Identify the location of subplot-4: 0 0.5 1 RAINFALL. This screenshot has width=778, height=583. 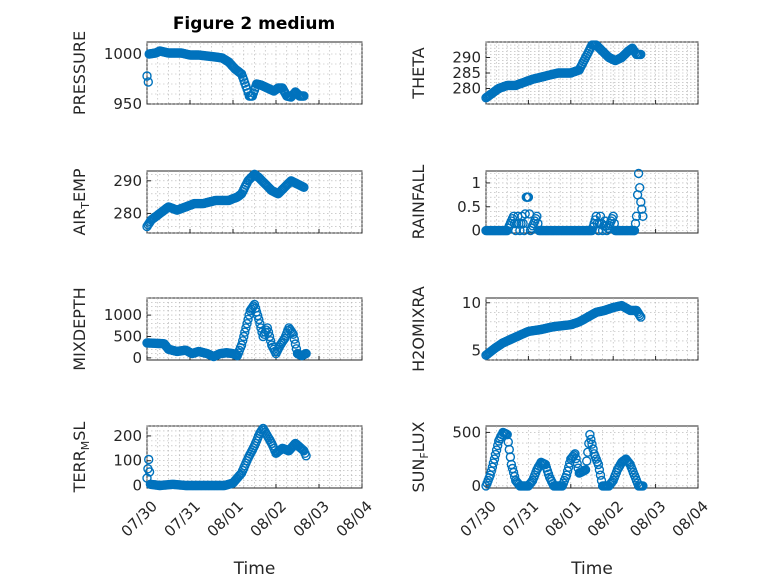
(554, 202).